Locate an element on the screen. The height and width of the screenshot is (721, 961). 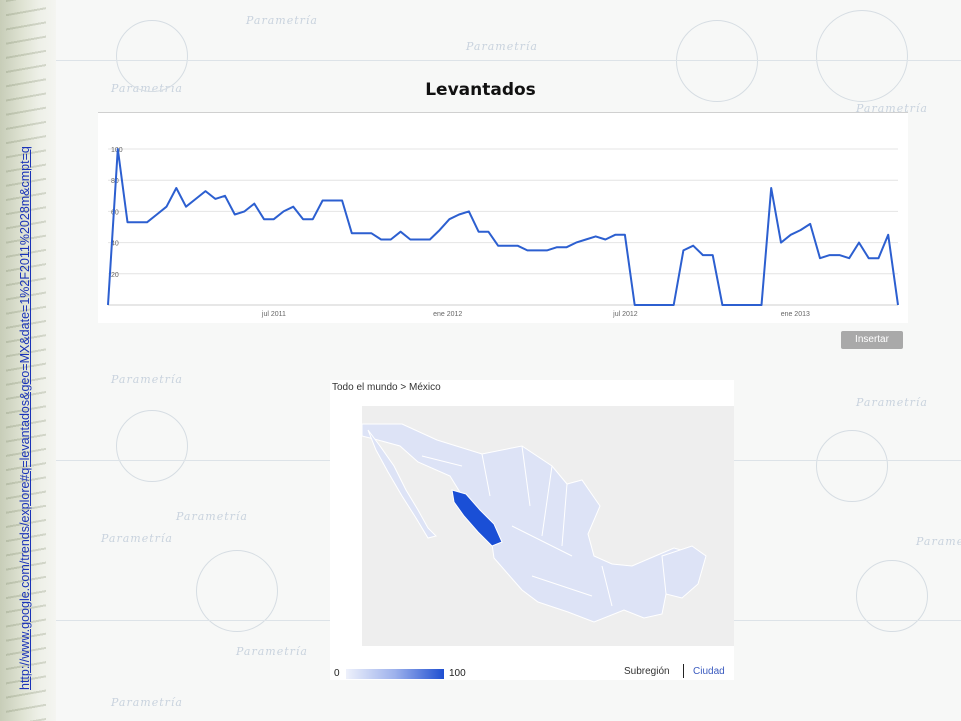
region-sinaloa is located at coordinates (477, 518).